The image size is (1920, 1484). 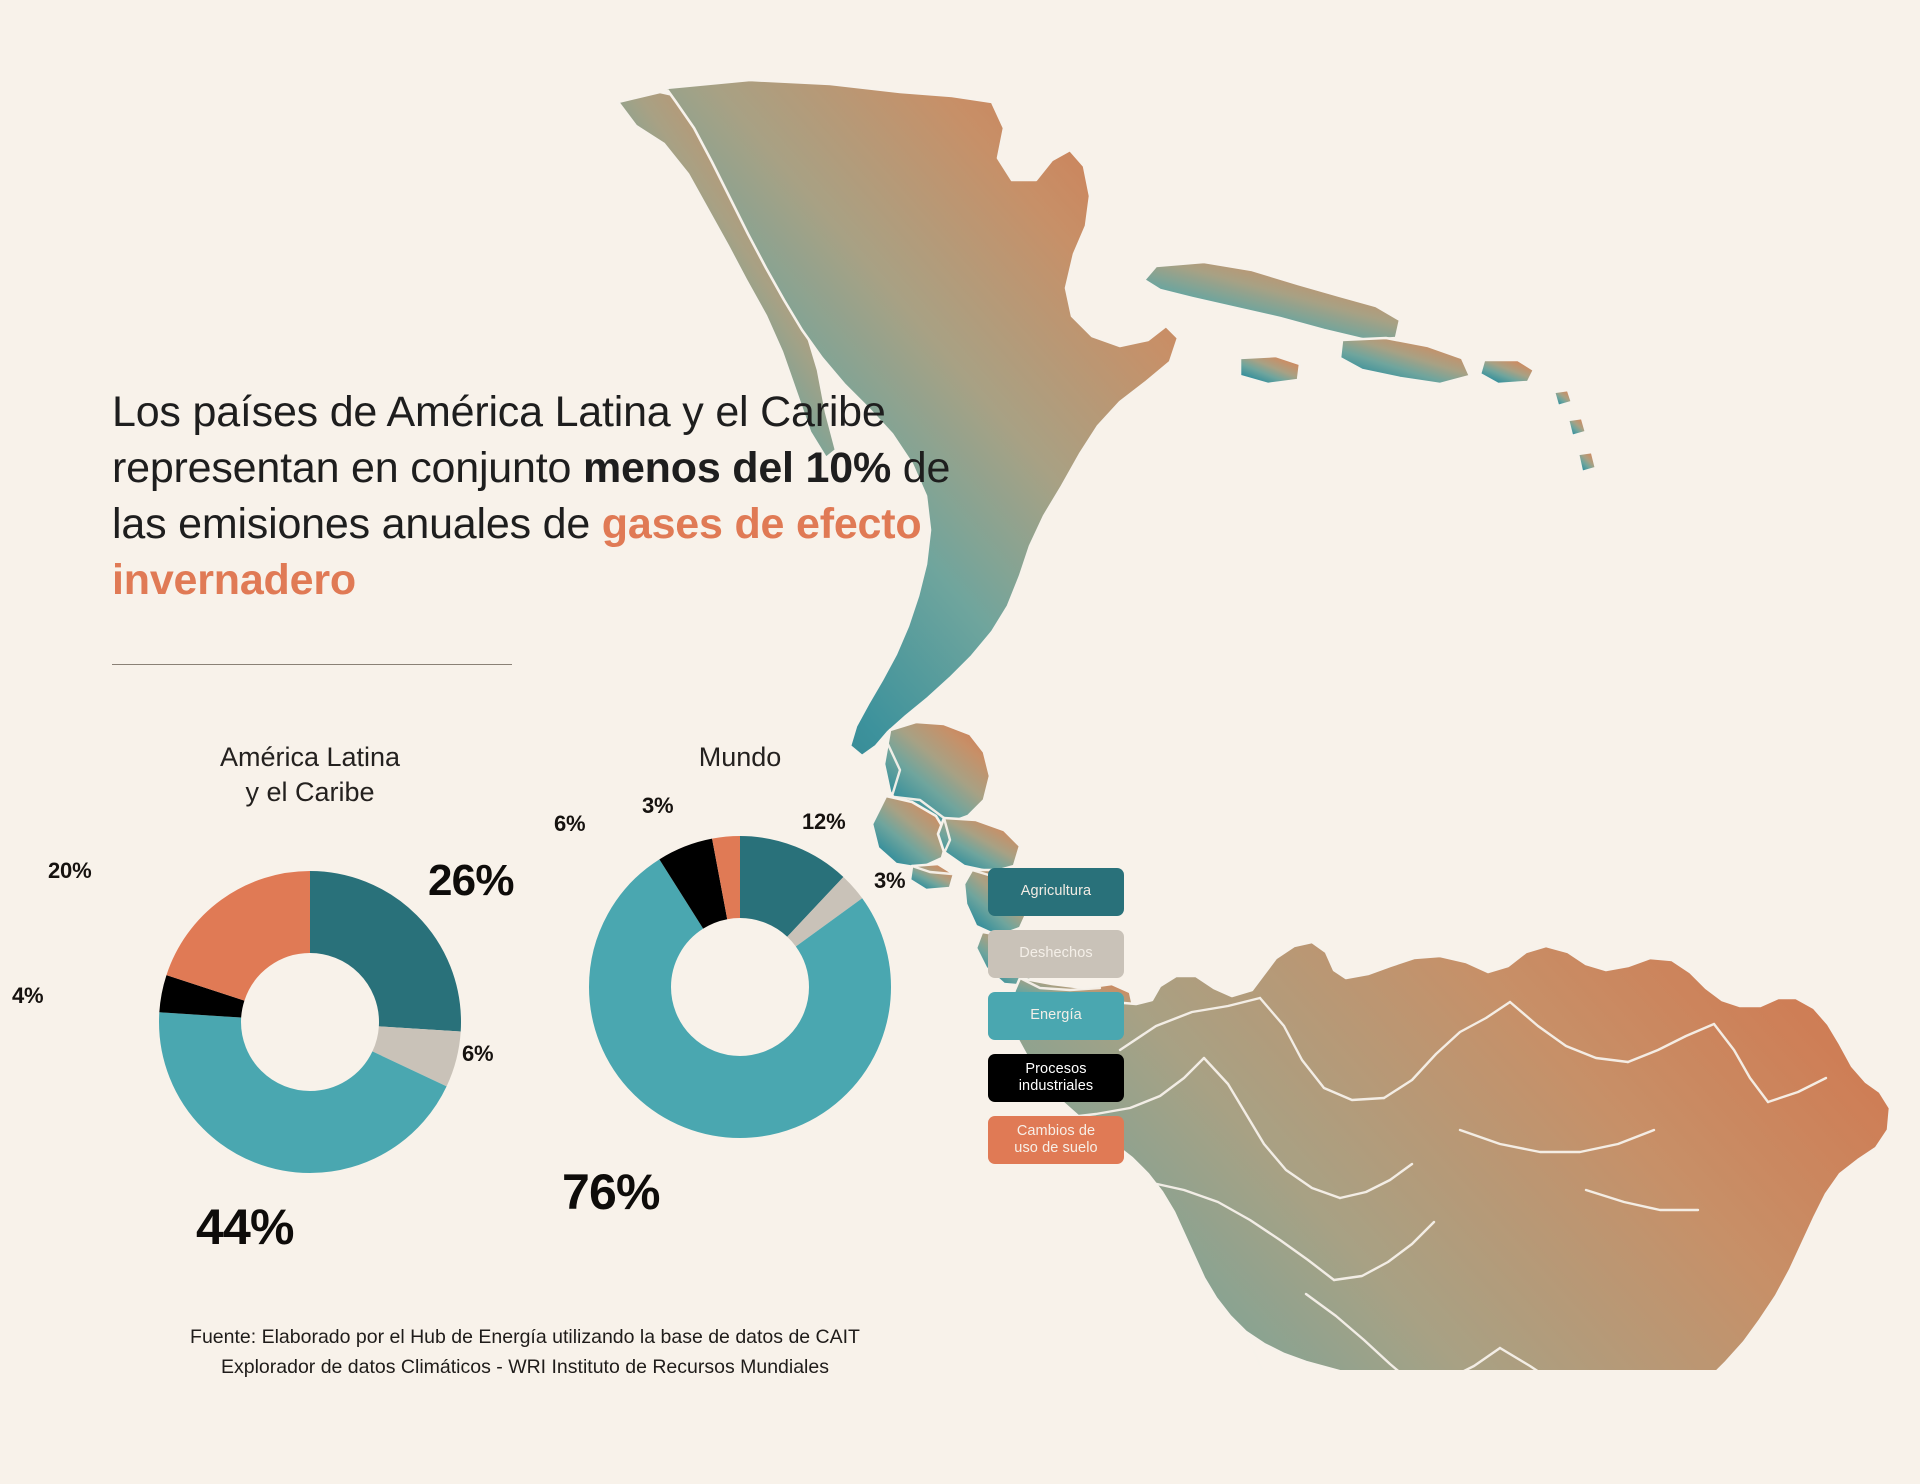 I want to click on legend-label-energia: Energía, so click(x=1056, y=1015).